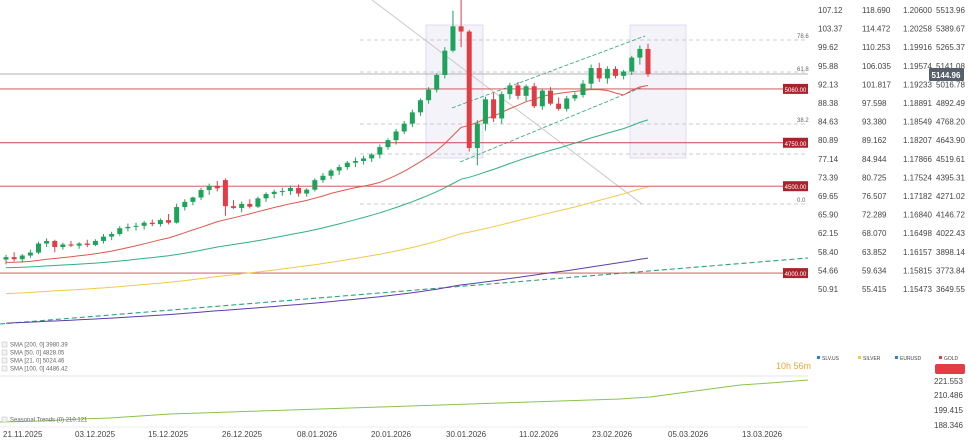 This screenshot has height=442, width=970. Describe the element at coordinates (917, 103) in the screenshot. I see `y-tick-label: 1.18891` at that location.